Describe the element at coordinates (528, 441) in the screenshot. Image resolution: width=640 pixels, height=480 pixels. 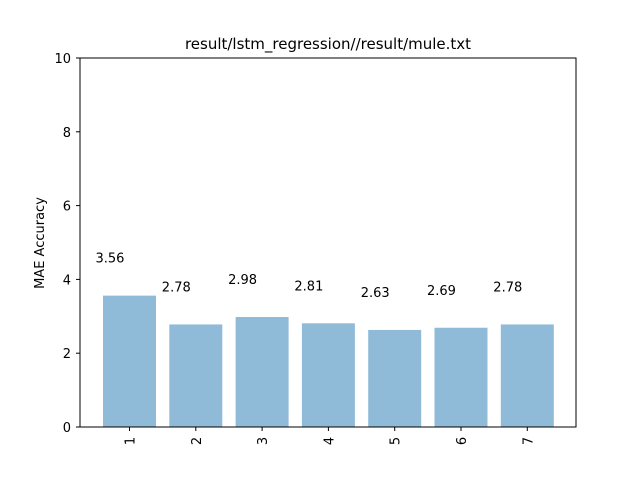
I see `x-tick-label-7: 7` at that location.